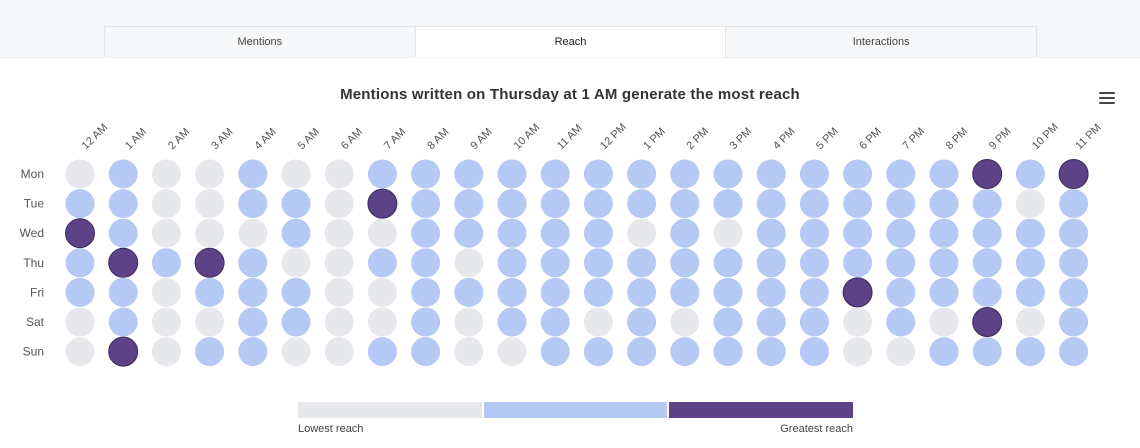 Image resolution: width=1140 pixels, height=448 pixels. What do you see at coordinates (260, 42) in the screenshot?
I see `tab-mentions: Mentions` at bounding box center [260, 42].